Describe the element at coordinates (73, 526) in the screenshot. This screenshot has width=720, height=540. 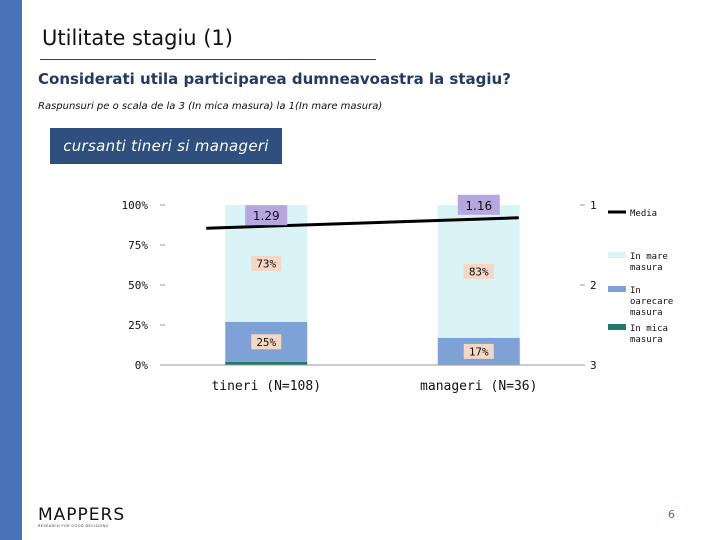
I see `logo-tagline: RESEARCH FOR GOOD DECISIONS` at that location.